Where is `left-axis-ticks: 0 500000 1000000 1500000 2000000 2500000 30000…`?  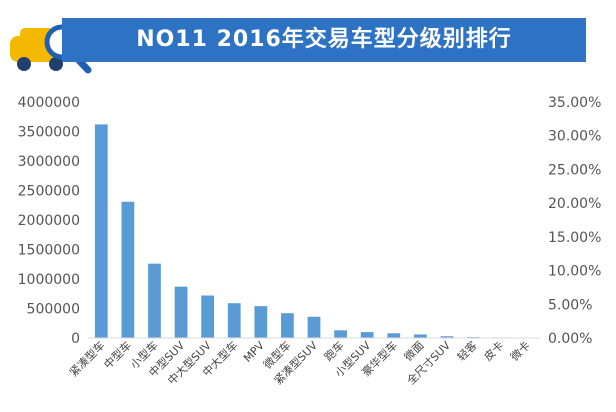
left-axis-ticks: 0 500000 1000000 1500000 2000000 2500000 30000… is located at coordinates (49, 221).